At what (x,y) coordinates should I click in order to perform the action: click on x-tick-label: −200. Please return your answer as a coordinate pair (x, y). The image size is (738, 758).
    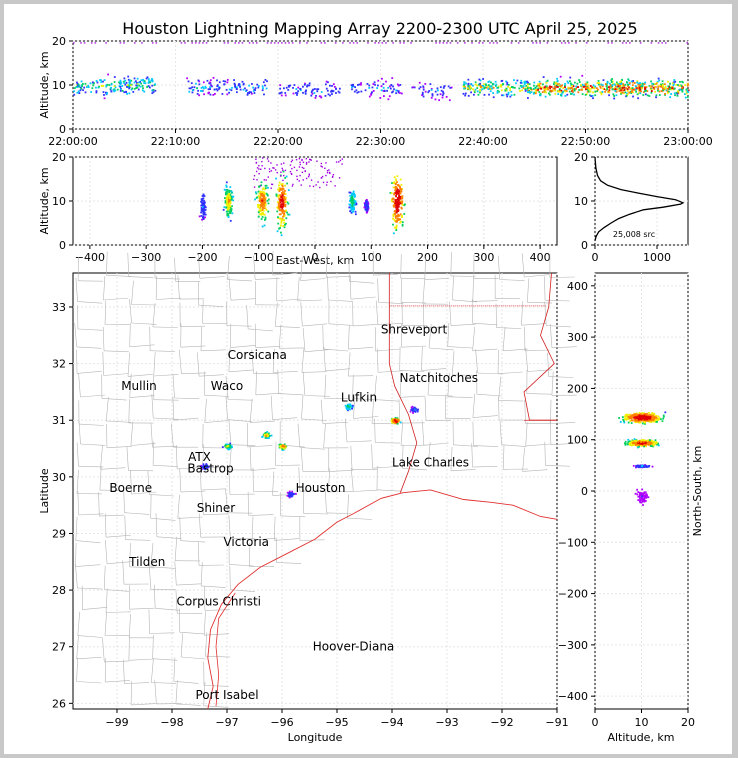
    Looking at the image, I should click on (202, 257).